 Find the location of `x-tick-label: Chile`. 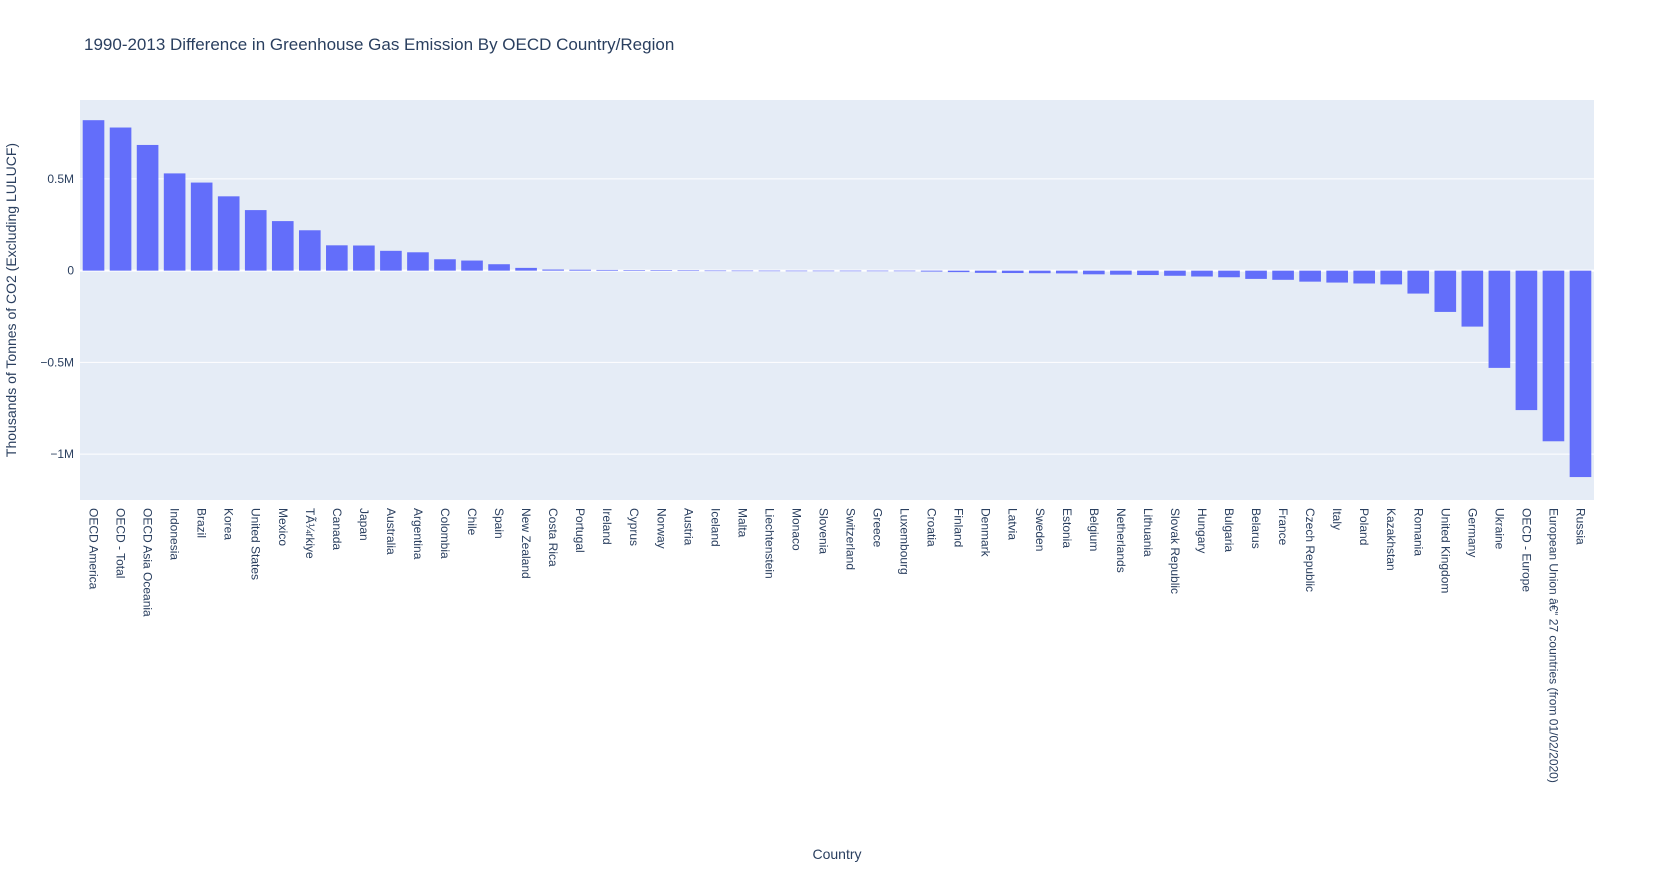

x-tick-label: Chile is located at coordinates (472, 522).